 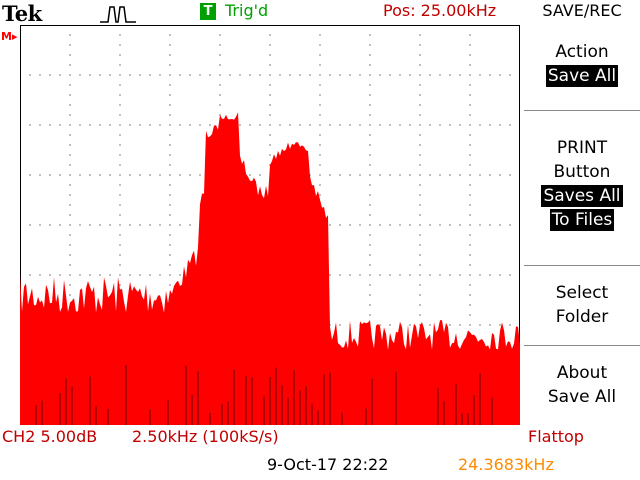 What do you see at coordinates (208, 11) in the screenshot?
I see `trigger-badge: T` at bounding box center [208, 11].